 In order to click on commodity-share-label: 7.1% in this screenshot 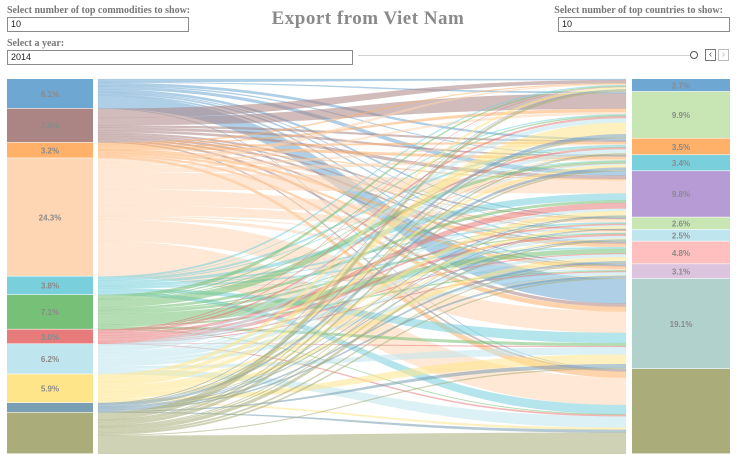, I will do `click(50, 312)`.